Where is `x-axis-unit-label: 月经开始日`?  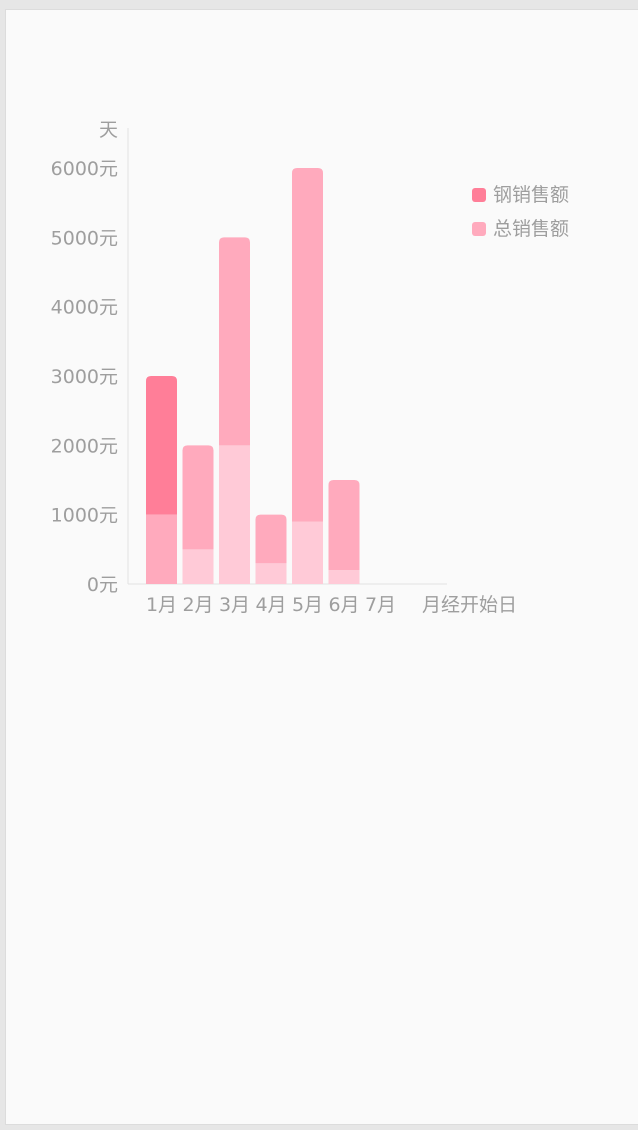
x-axis-unit-label: 月经开始日 is located at coordinates (469, 605).